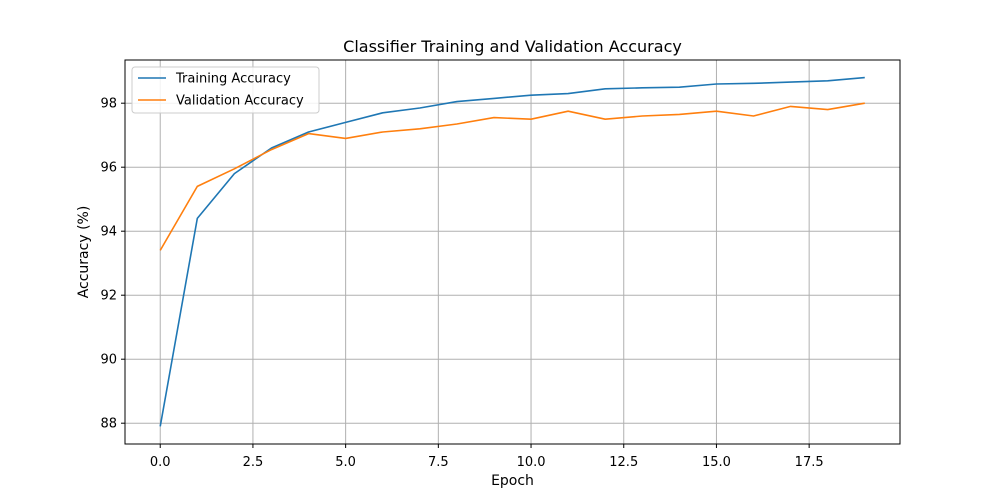 The width and height of the screenshot is (1000, 500). I want to click on x-axis-label: Epoch, so click(512, 481).